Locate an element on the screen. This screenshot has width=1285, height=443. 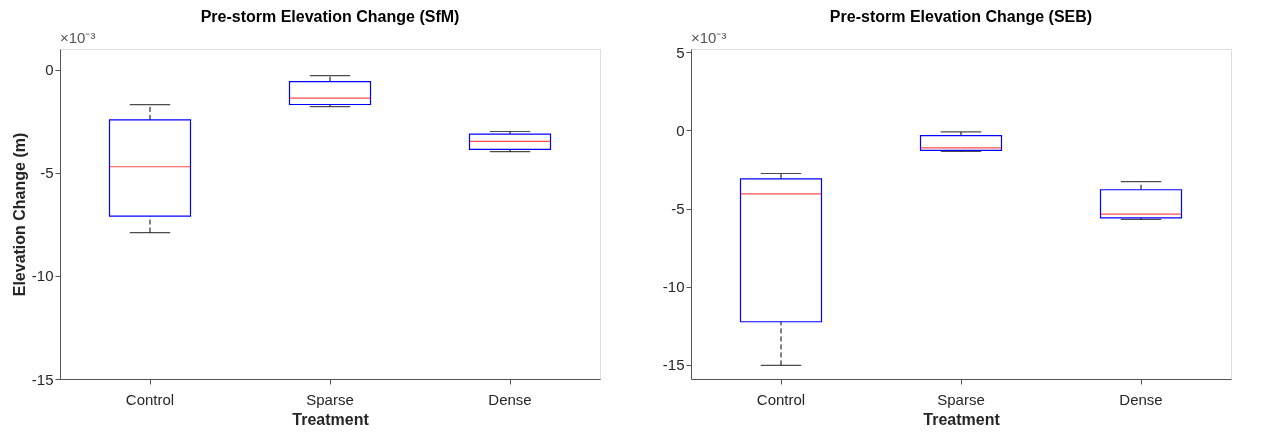
chart-title: Pre-storm Elevation Change (SfM) is located at coordinates (330, 16).